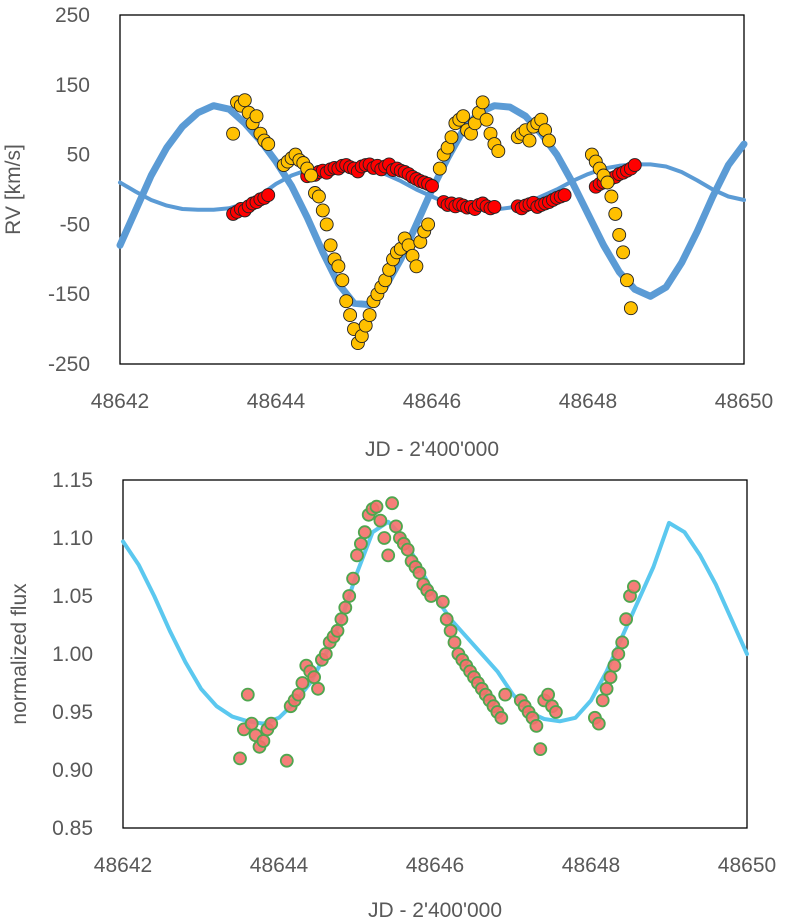 This screenshot has height=922, width=788. Describe the element at coordinates (123, 865) in the screenshot. I see `x-tick-label: 48642` at that location.